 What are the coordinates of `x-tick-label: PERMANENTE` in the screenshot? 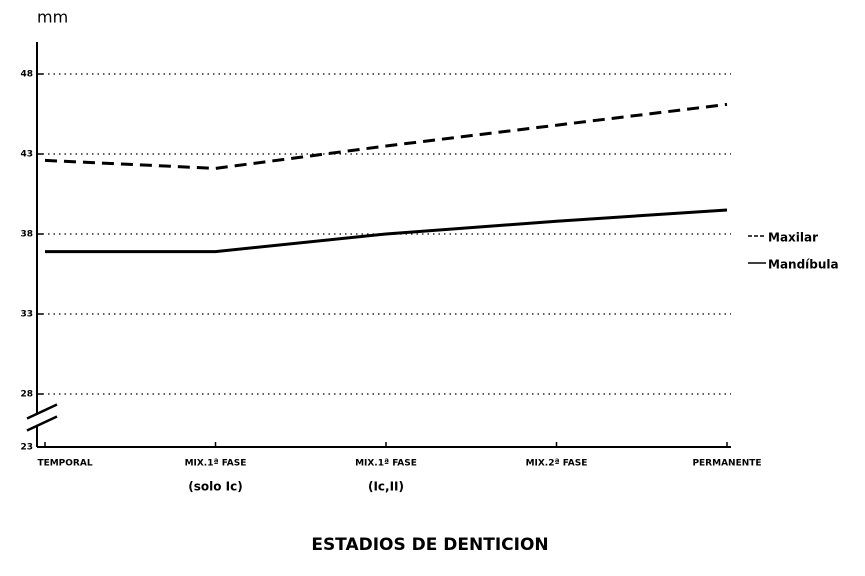 It's located at (726, 464).